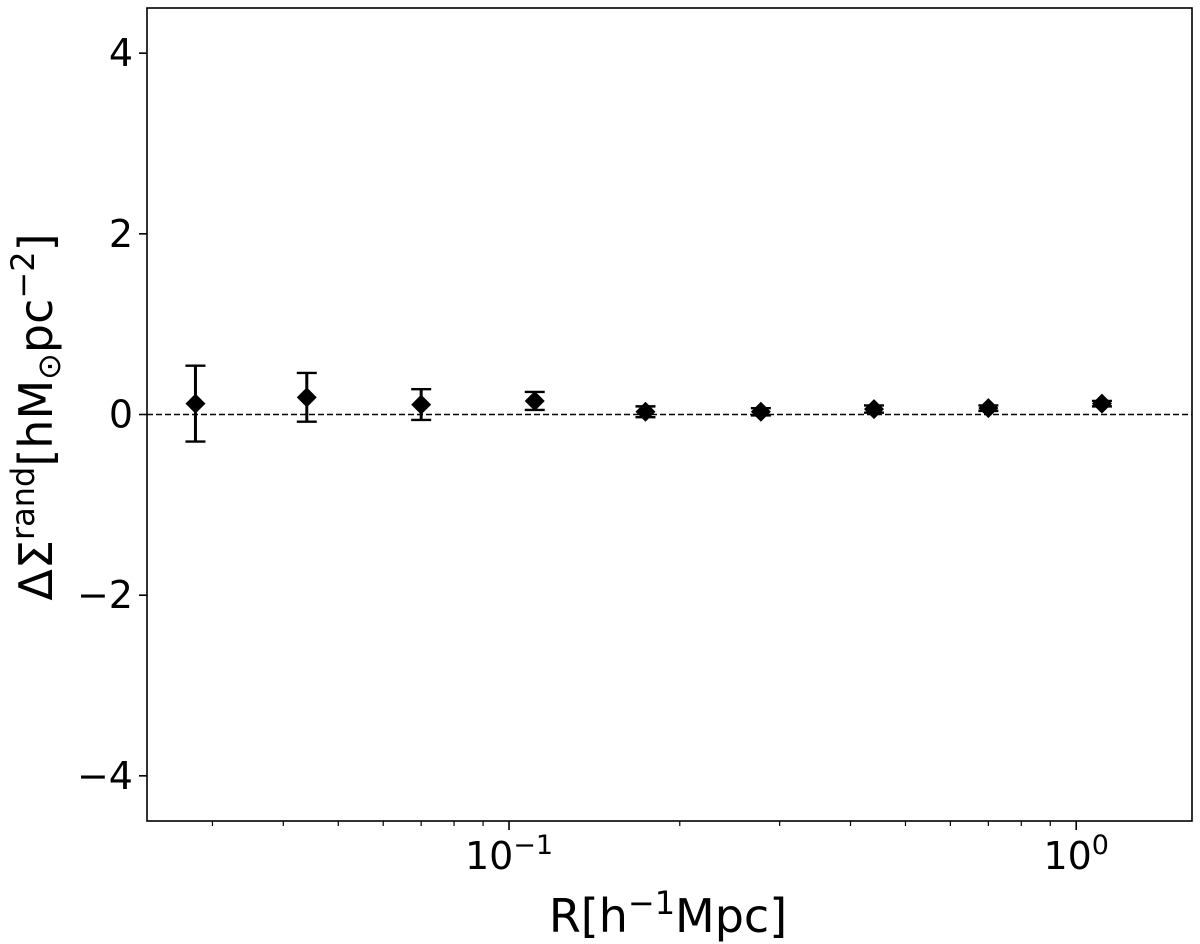  I want to click on y-axis-label-part: ], so click(36, 242).